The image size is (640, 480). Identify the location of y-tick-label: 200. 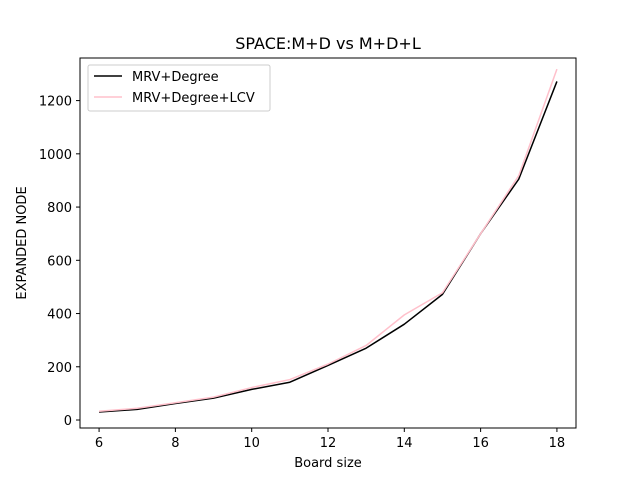
(59, 368).